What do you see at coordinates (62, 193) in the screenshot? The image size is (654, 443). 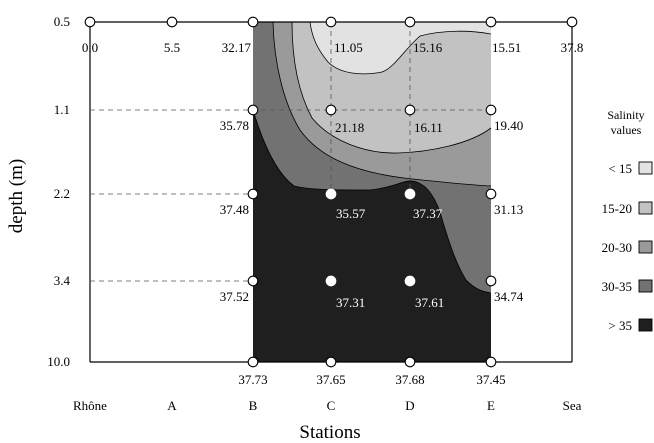 I see `depth-tick-2-2: 2.2` at bounding box center [62, 193].